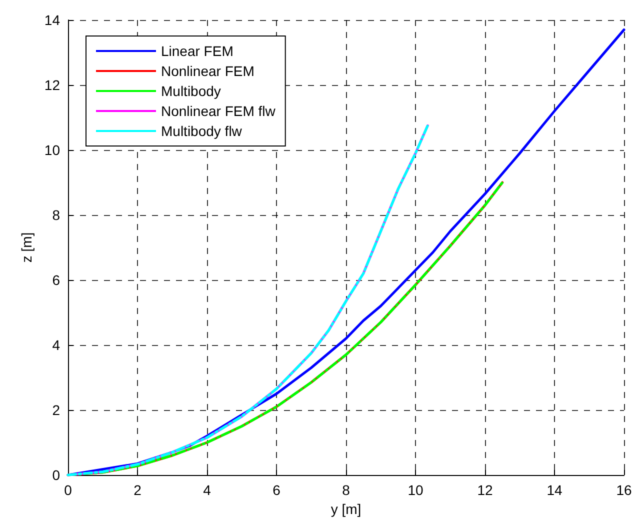 This screenshot has height=531, width=644. Describe the element at coordinates (56, 280) in the screenshot. I see `y-tick-label: 6` at that location.